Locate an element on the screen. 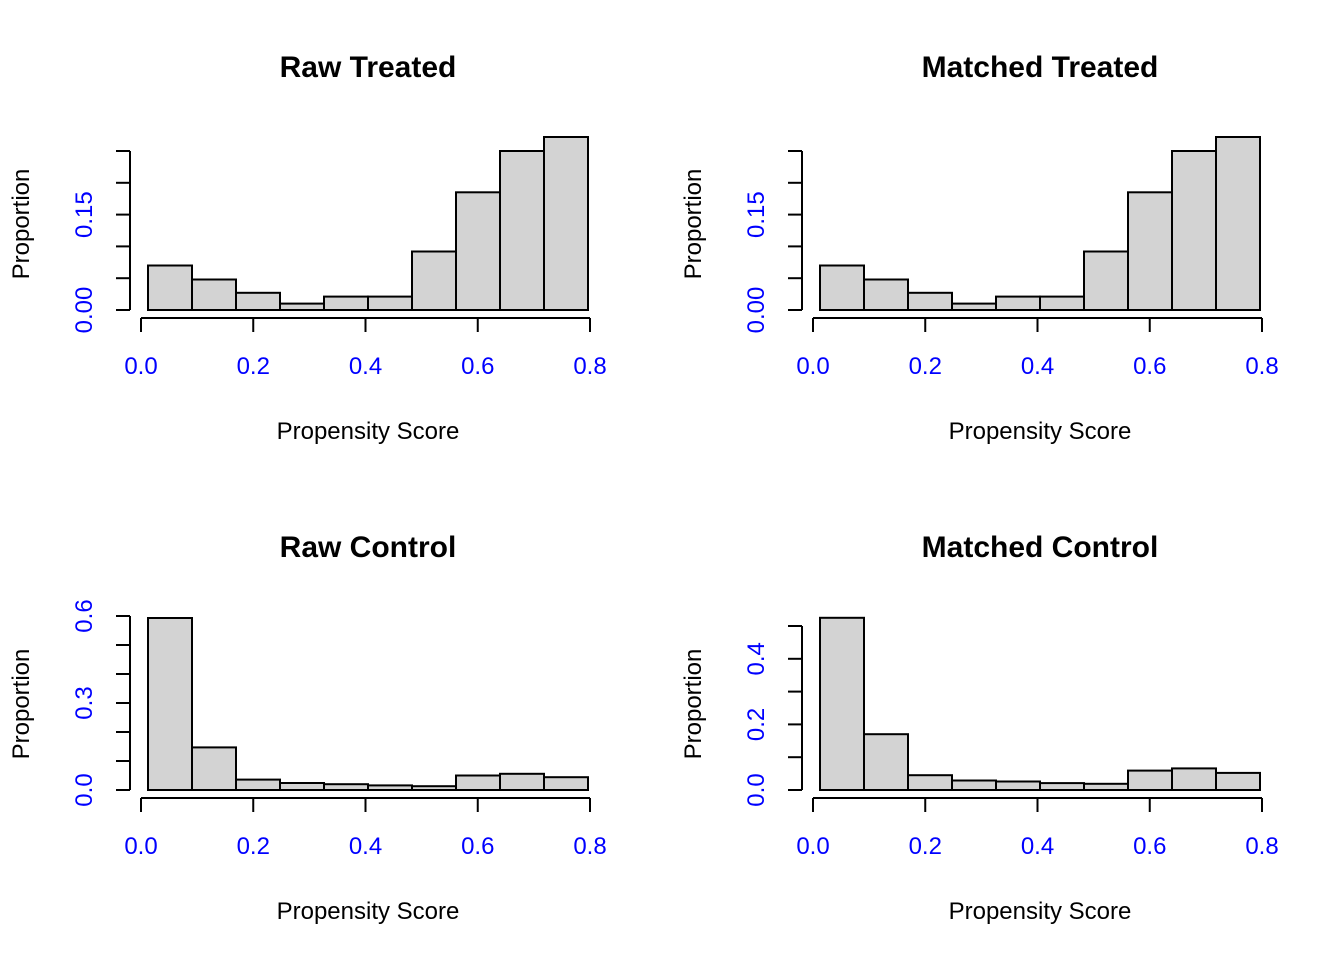 The width and height of the screenshot is (1344, 960). panel-title: Raw Treated is located at coordinates (368, 67).